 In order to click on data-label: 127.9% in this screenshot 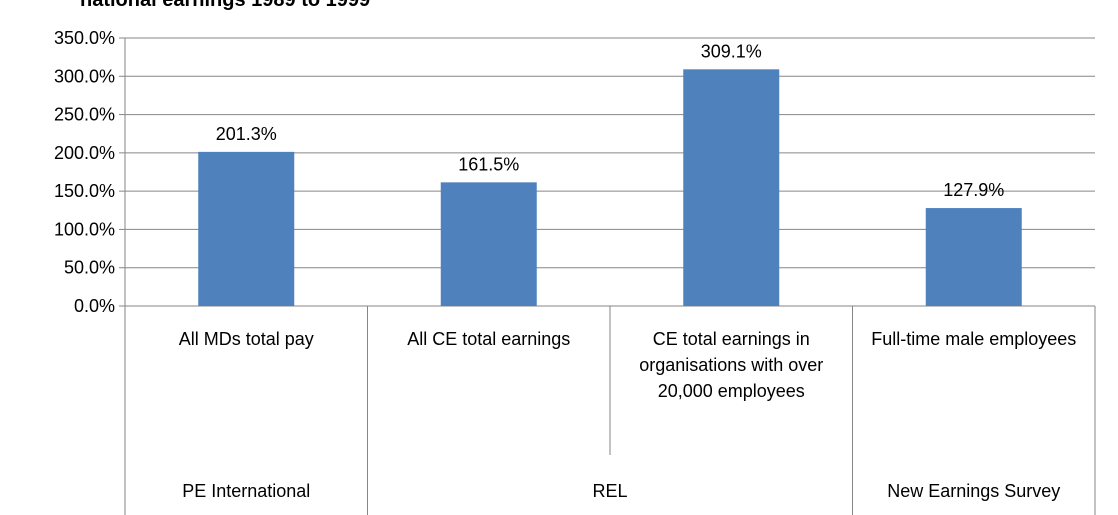, I will do `click(973, 190)`.